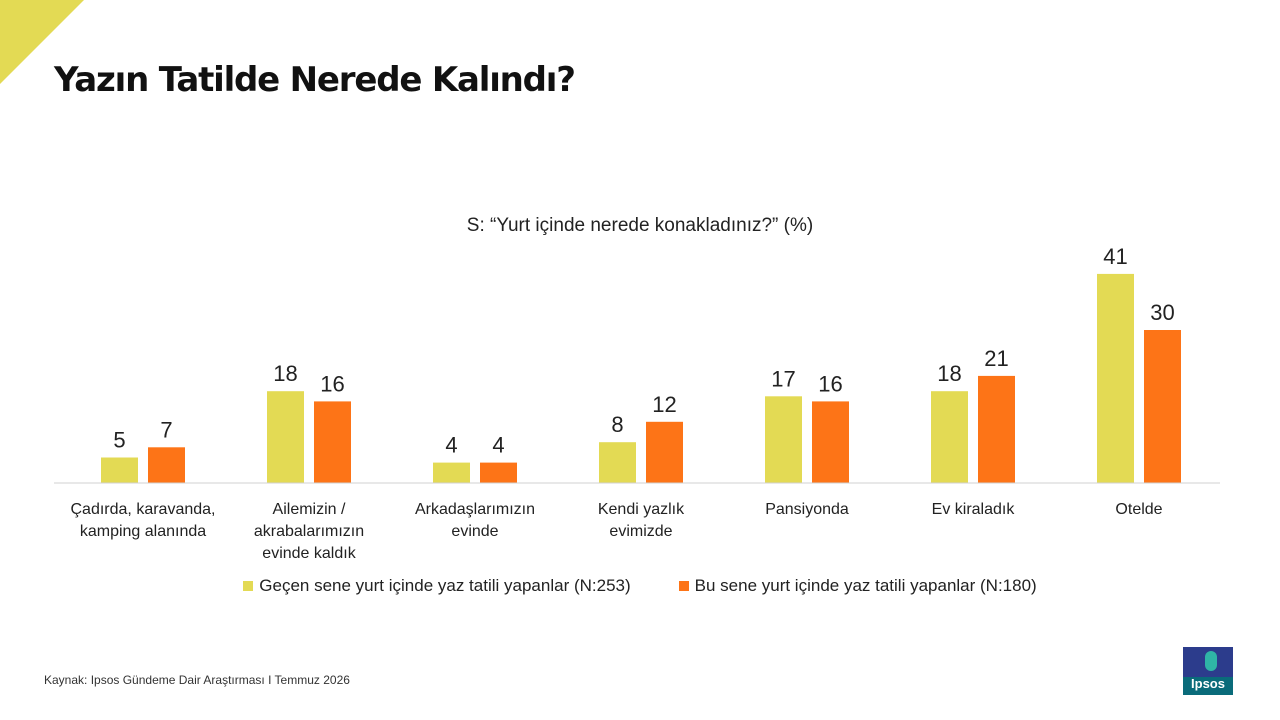  Describe the element at coordinates (451, 445) in the screenshot. I see `data-label-s0-c2: 4` at that location.